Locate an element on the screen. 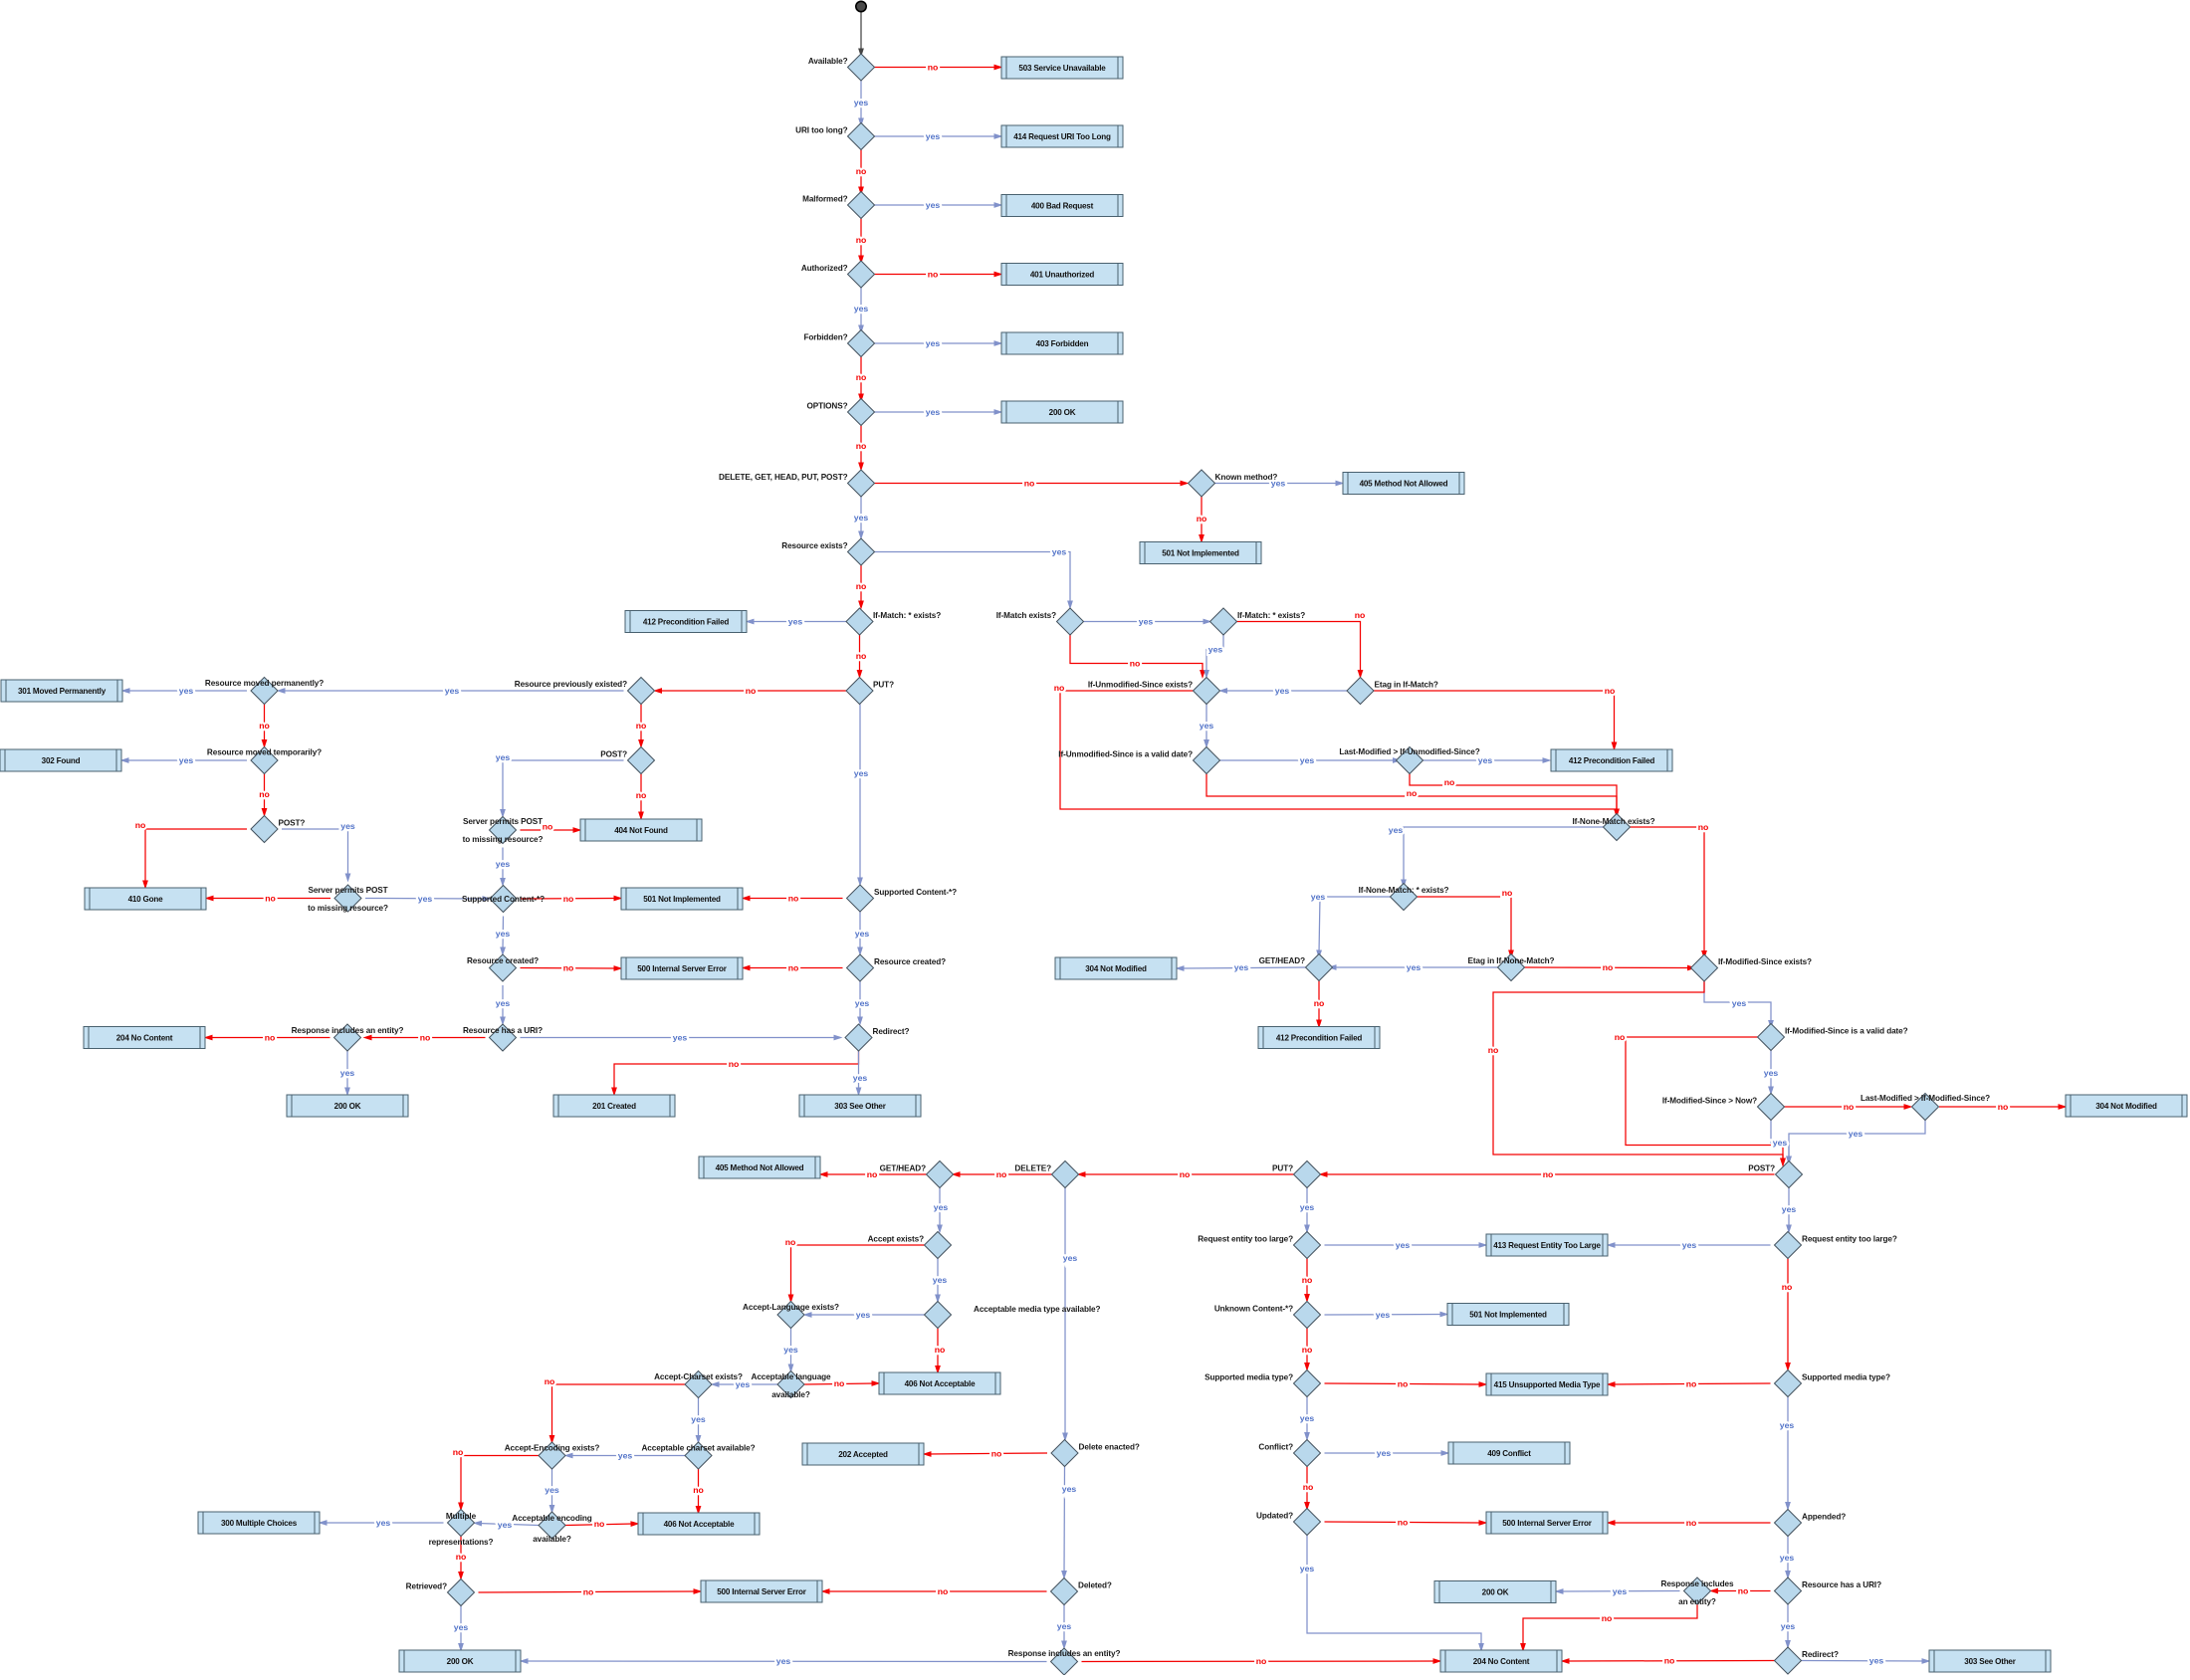  svg-text: 201 Created is located at coordinates (614, 1106).